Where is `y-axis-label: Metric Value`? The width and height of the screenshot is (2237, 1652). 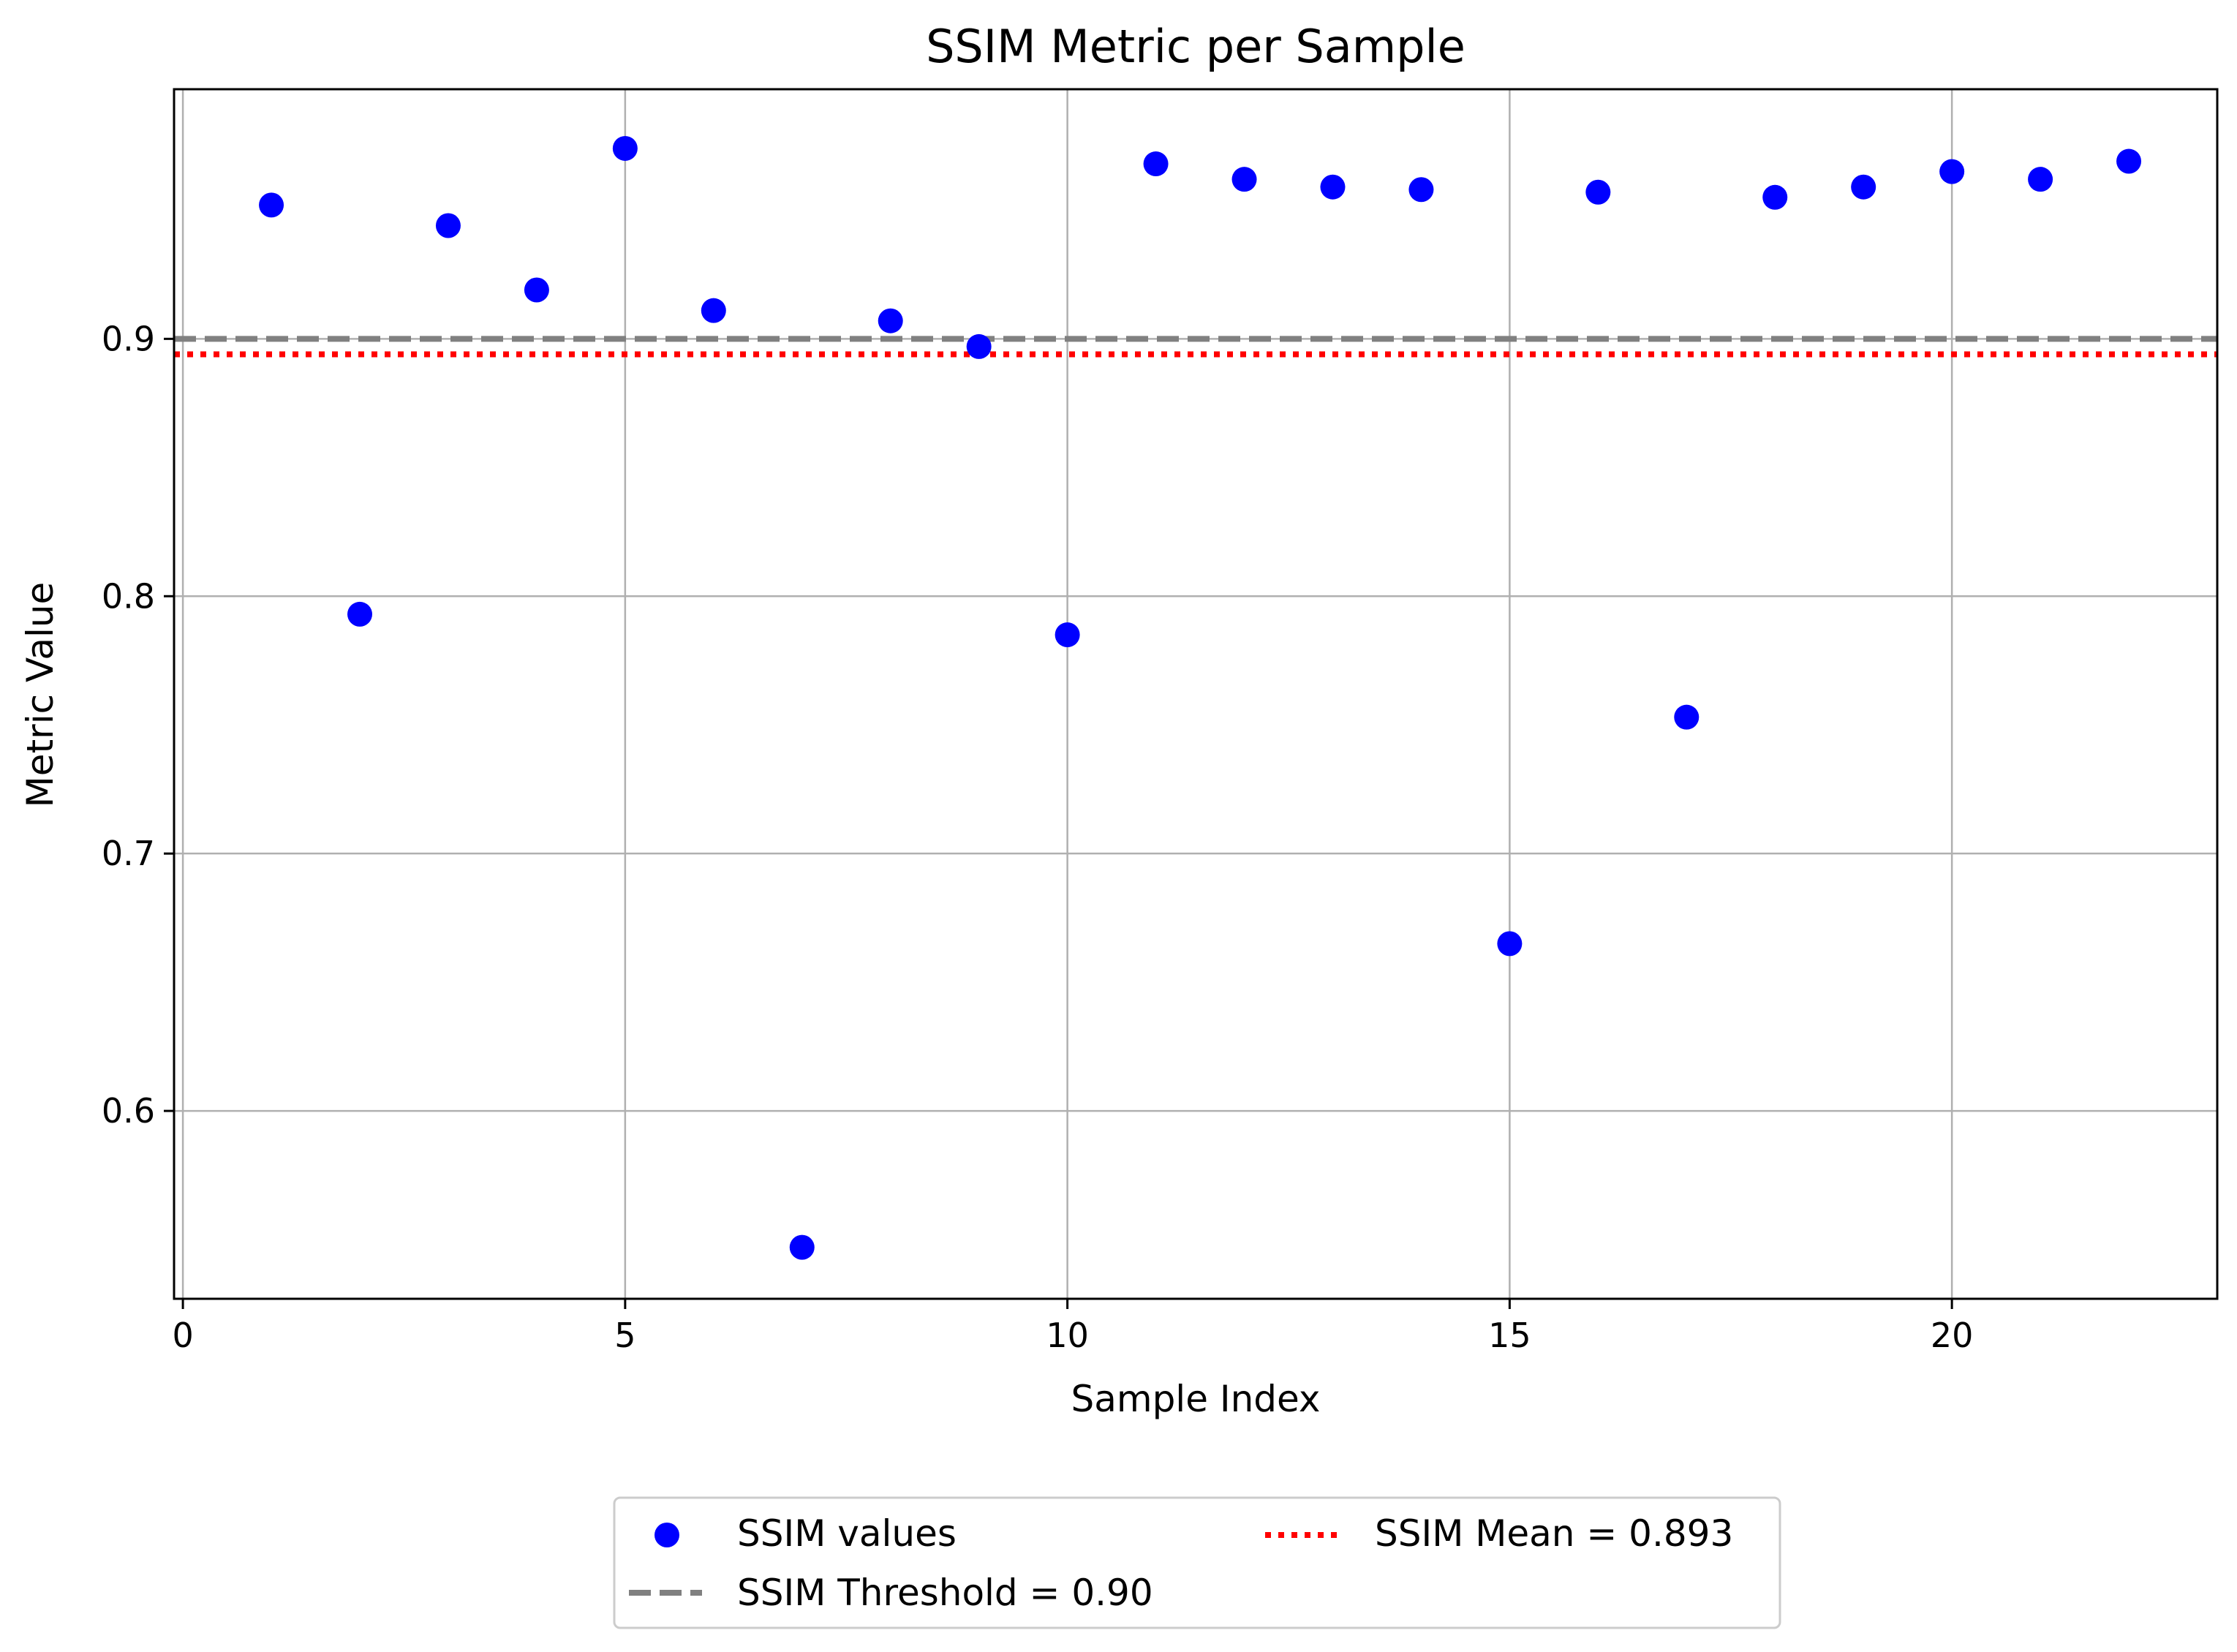
y-axis-label: Metric Value is located at coordinates (40, 695).